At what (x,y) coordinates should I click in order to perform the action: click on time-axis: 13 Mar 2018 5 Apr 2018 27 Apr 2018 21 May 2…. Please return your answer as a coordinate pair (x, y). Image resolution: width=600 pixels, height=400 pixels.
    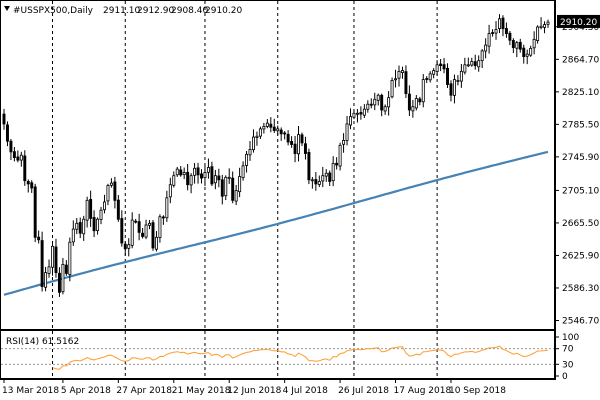
    Looking at the image, I should click on (254, 387).